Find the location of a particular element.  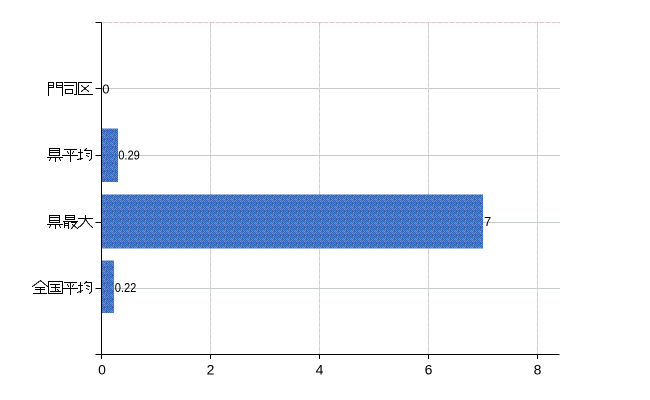

svg-text: 4 is located at coordinates (320, 370).